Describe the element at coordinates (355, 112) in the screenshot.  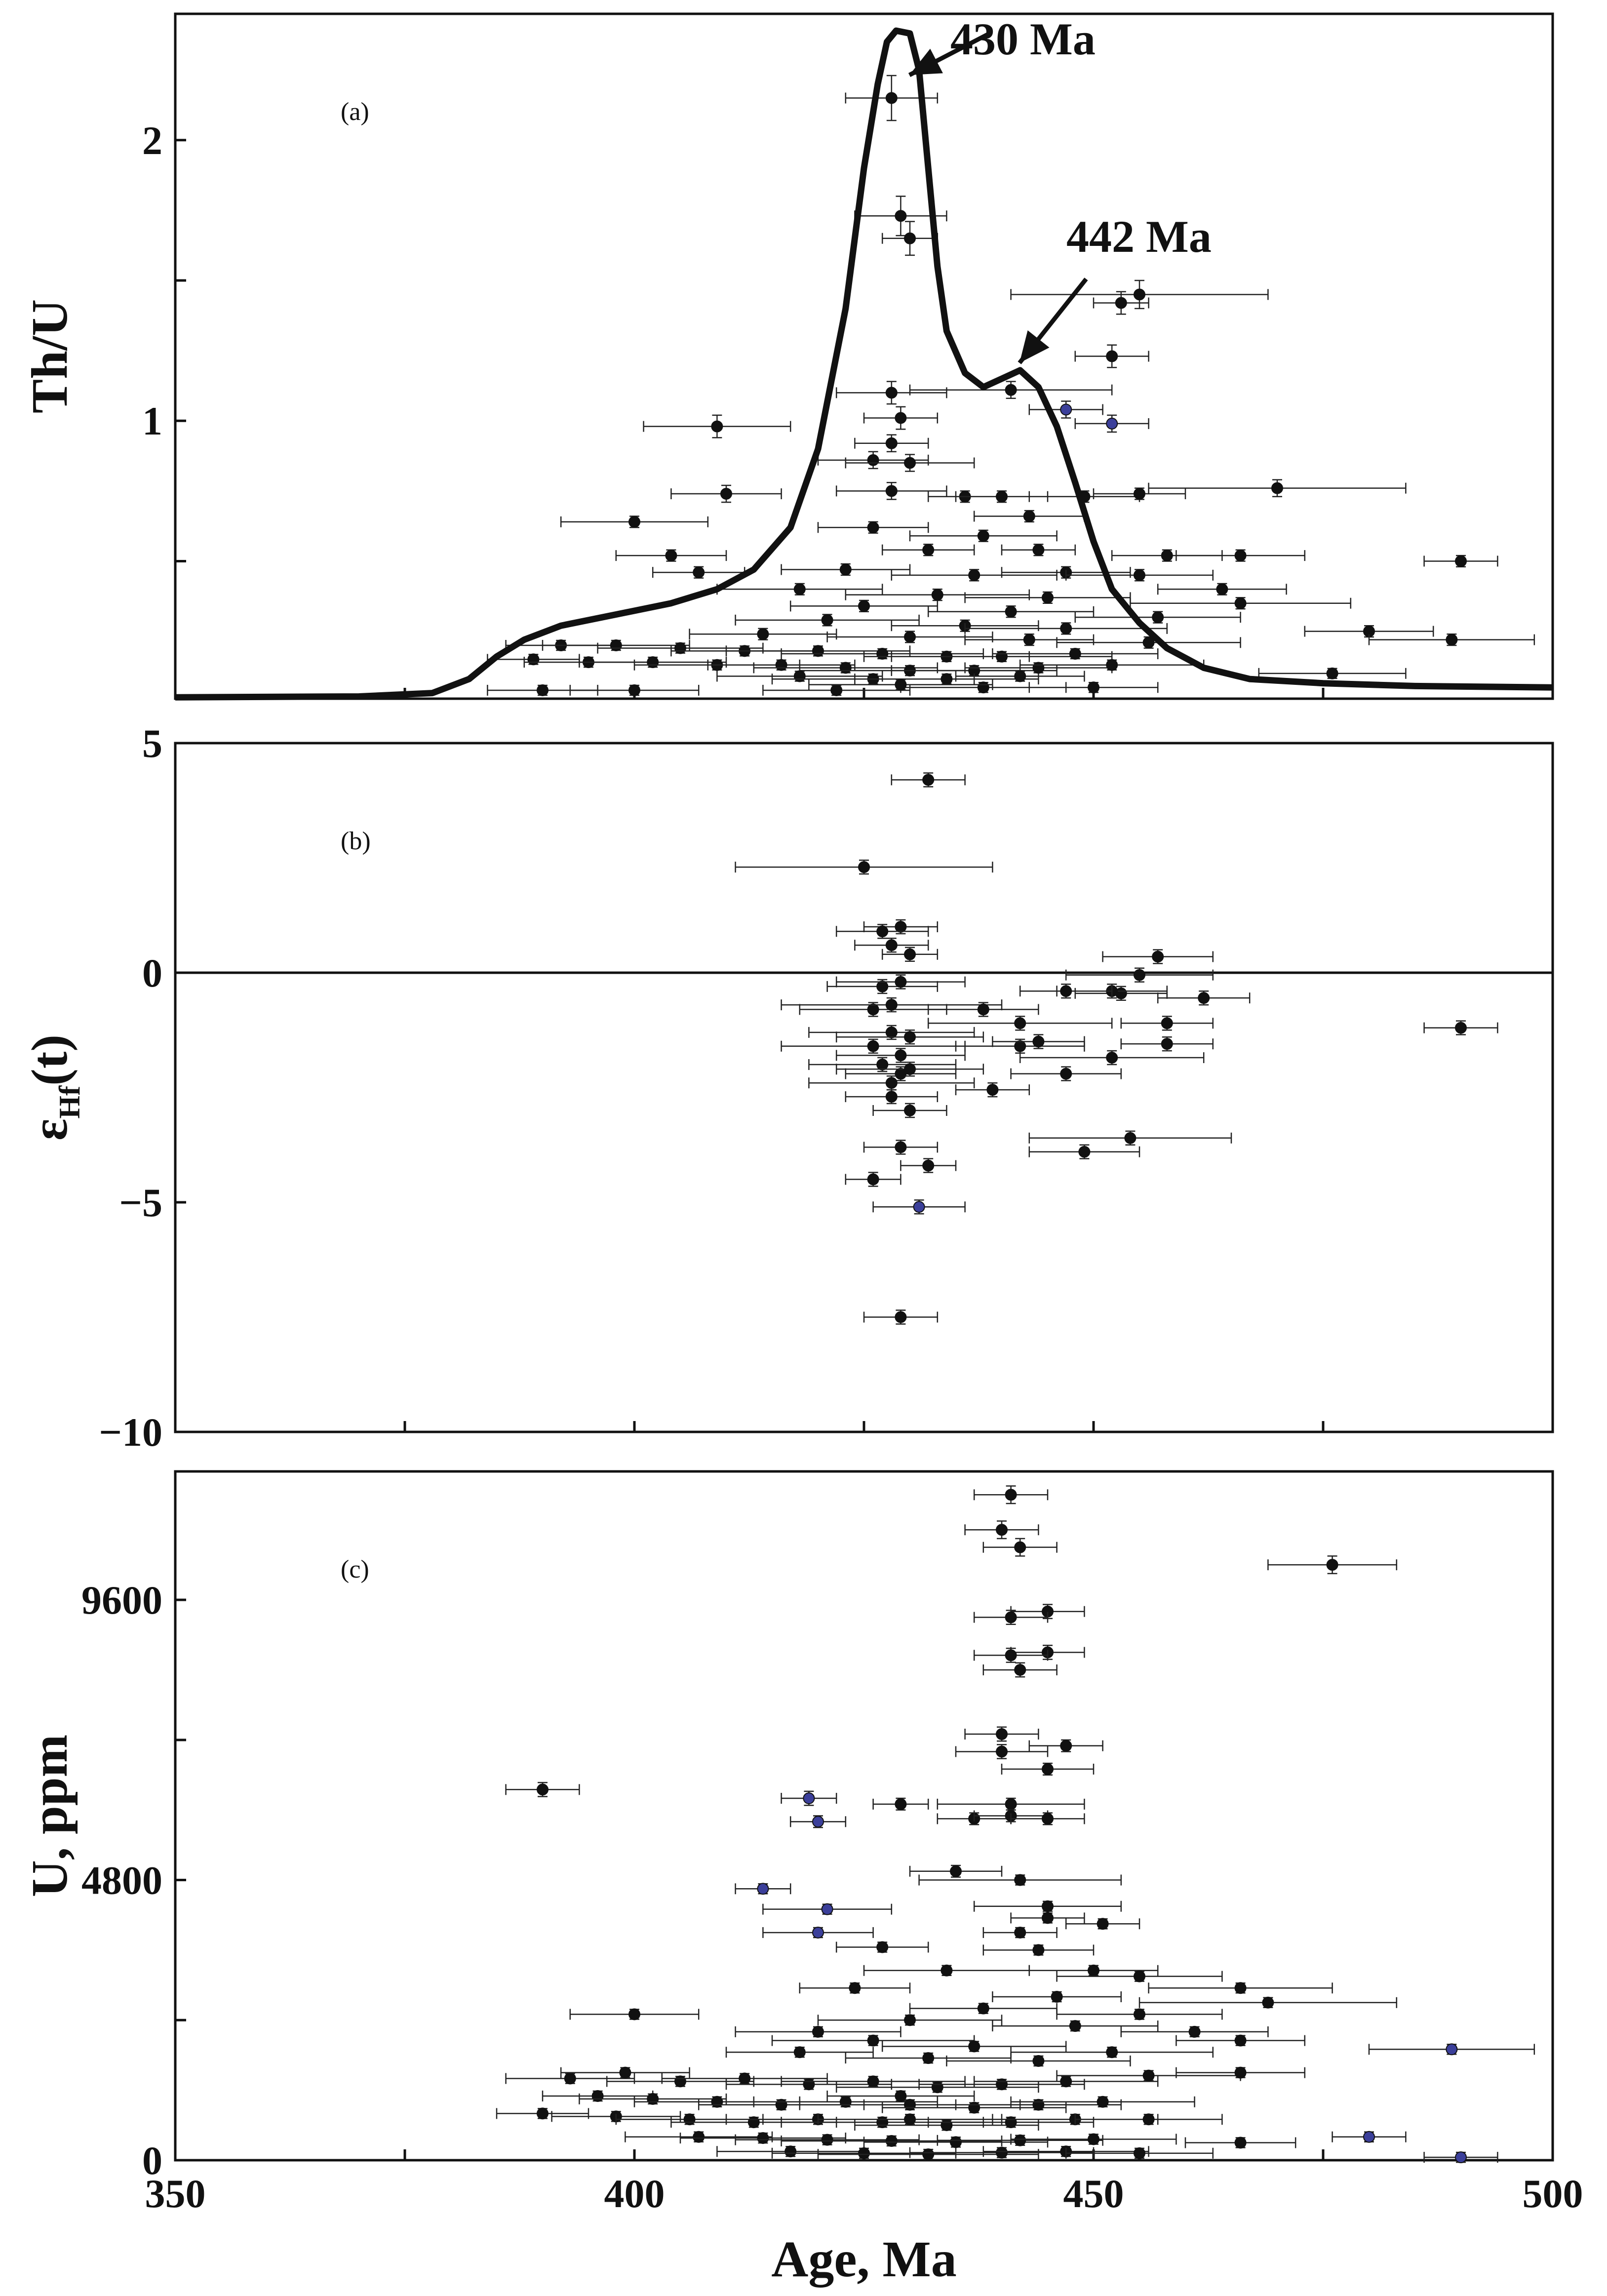
I see `panel-tag-a: (a)` at that location.